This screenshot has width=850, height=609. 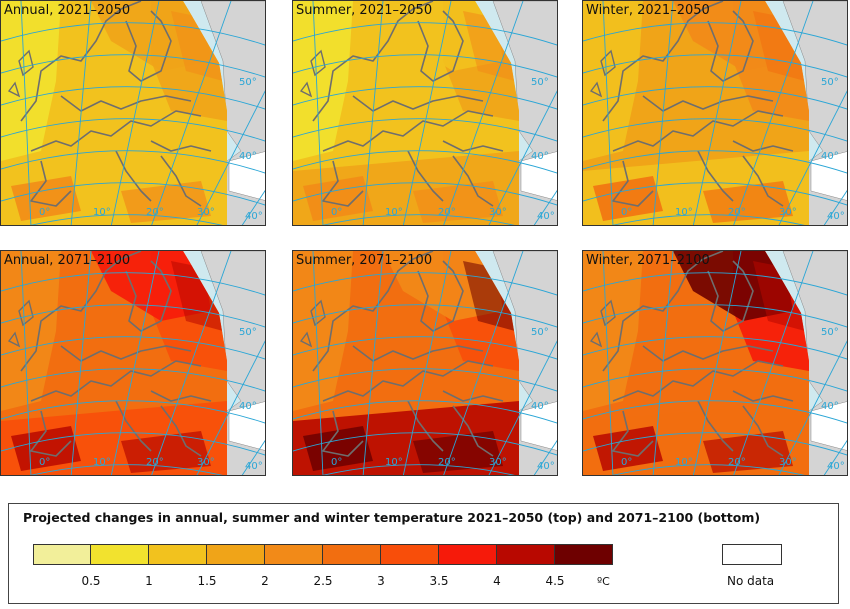 I want to click on legend-tick-label: 1.5, so click(x=207, y=581).